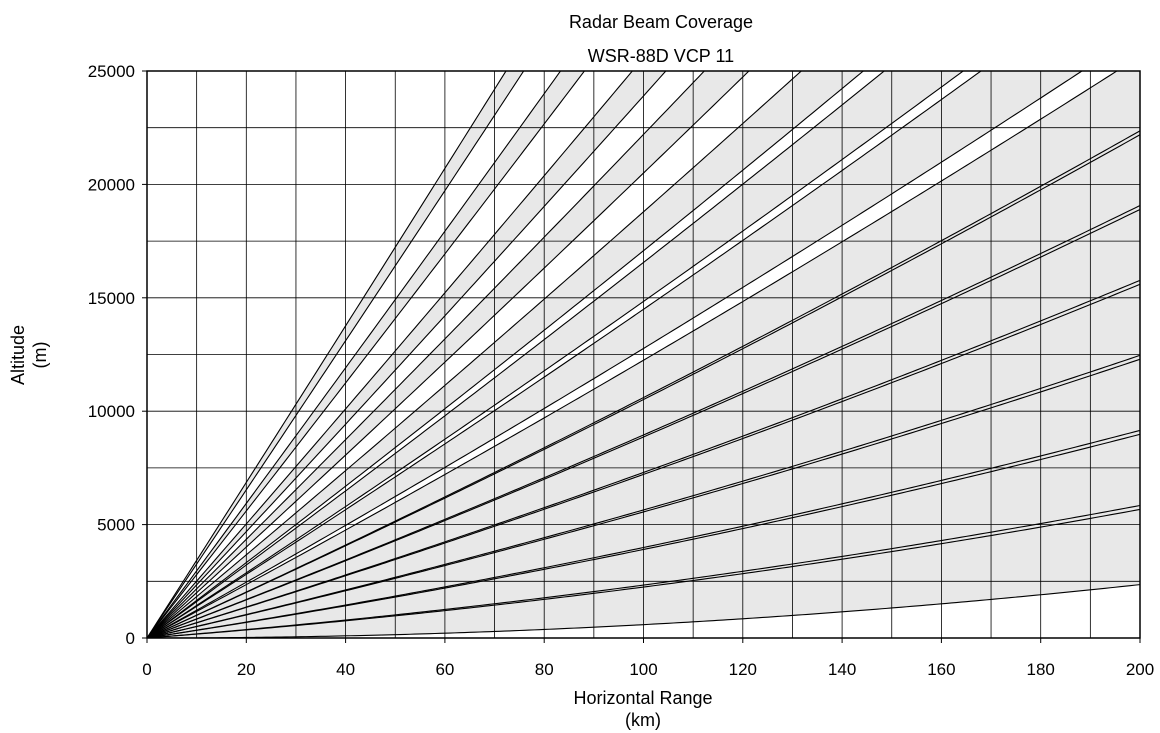 This screenshot has height=733, width=1160. I want to click on y-tick-label: 10000, so click(111, 411).